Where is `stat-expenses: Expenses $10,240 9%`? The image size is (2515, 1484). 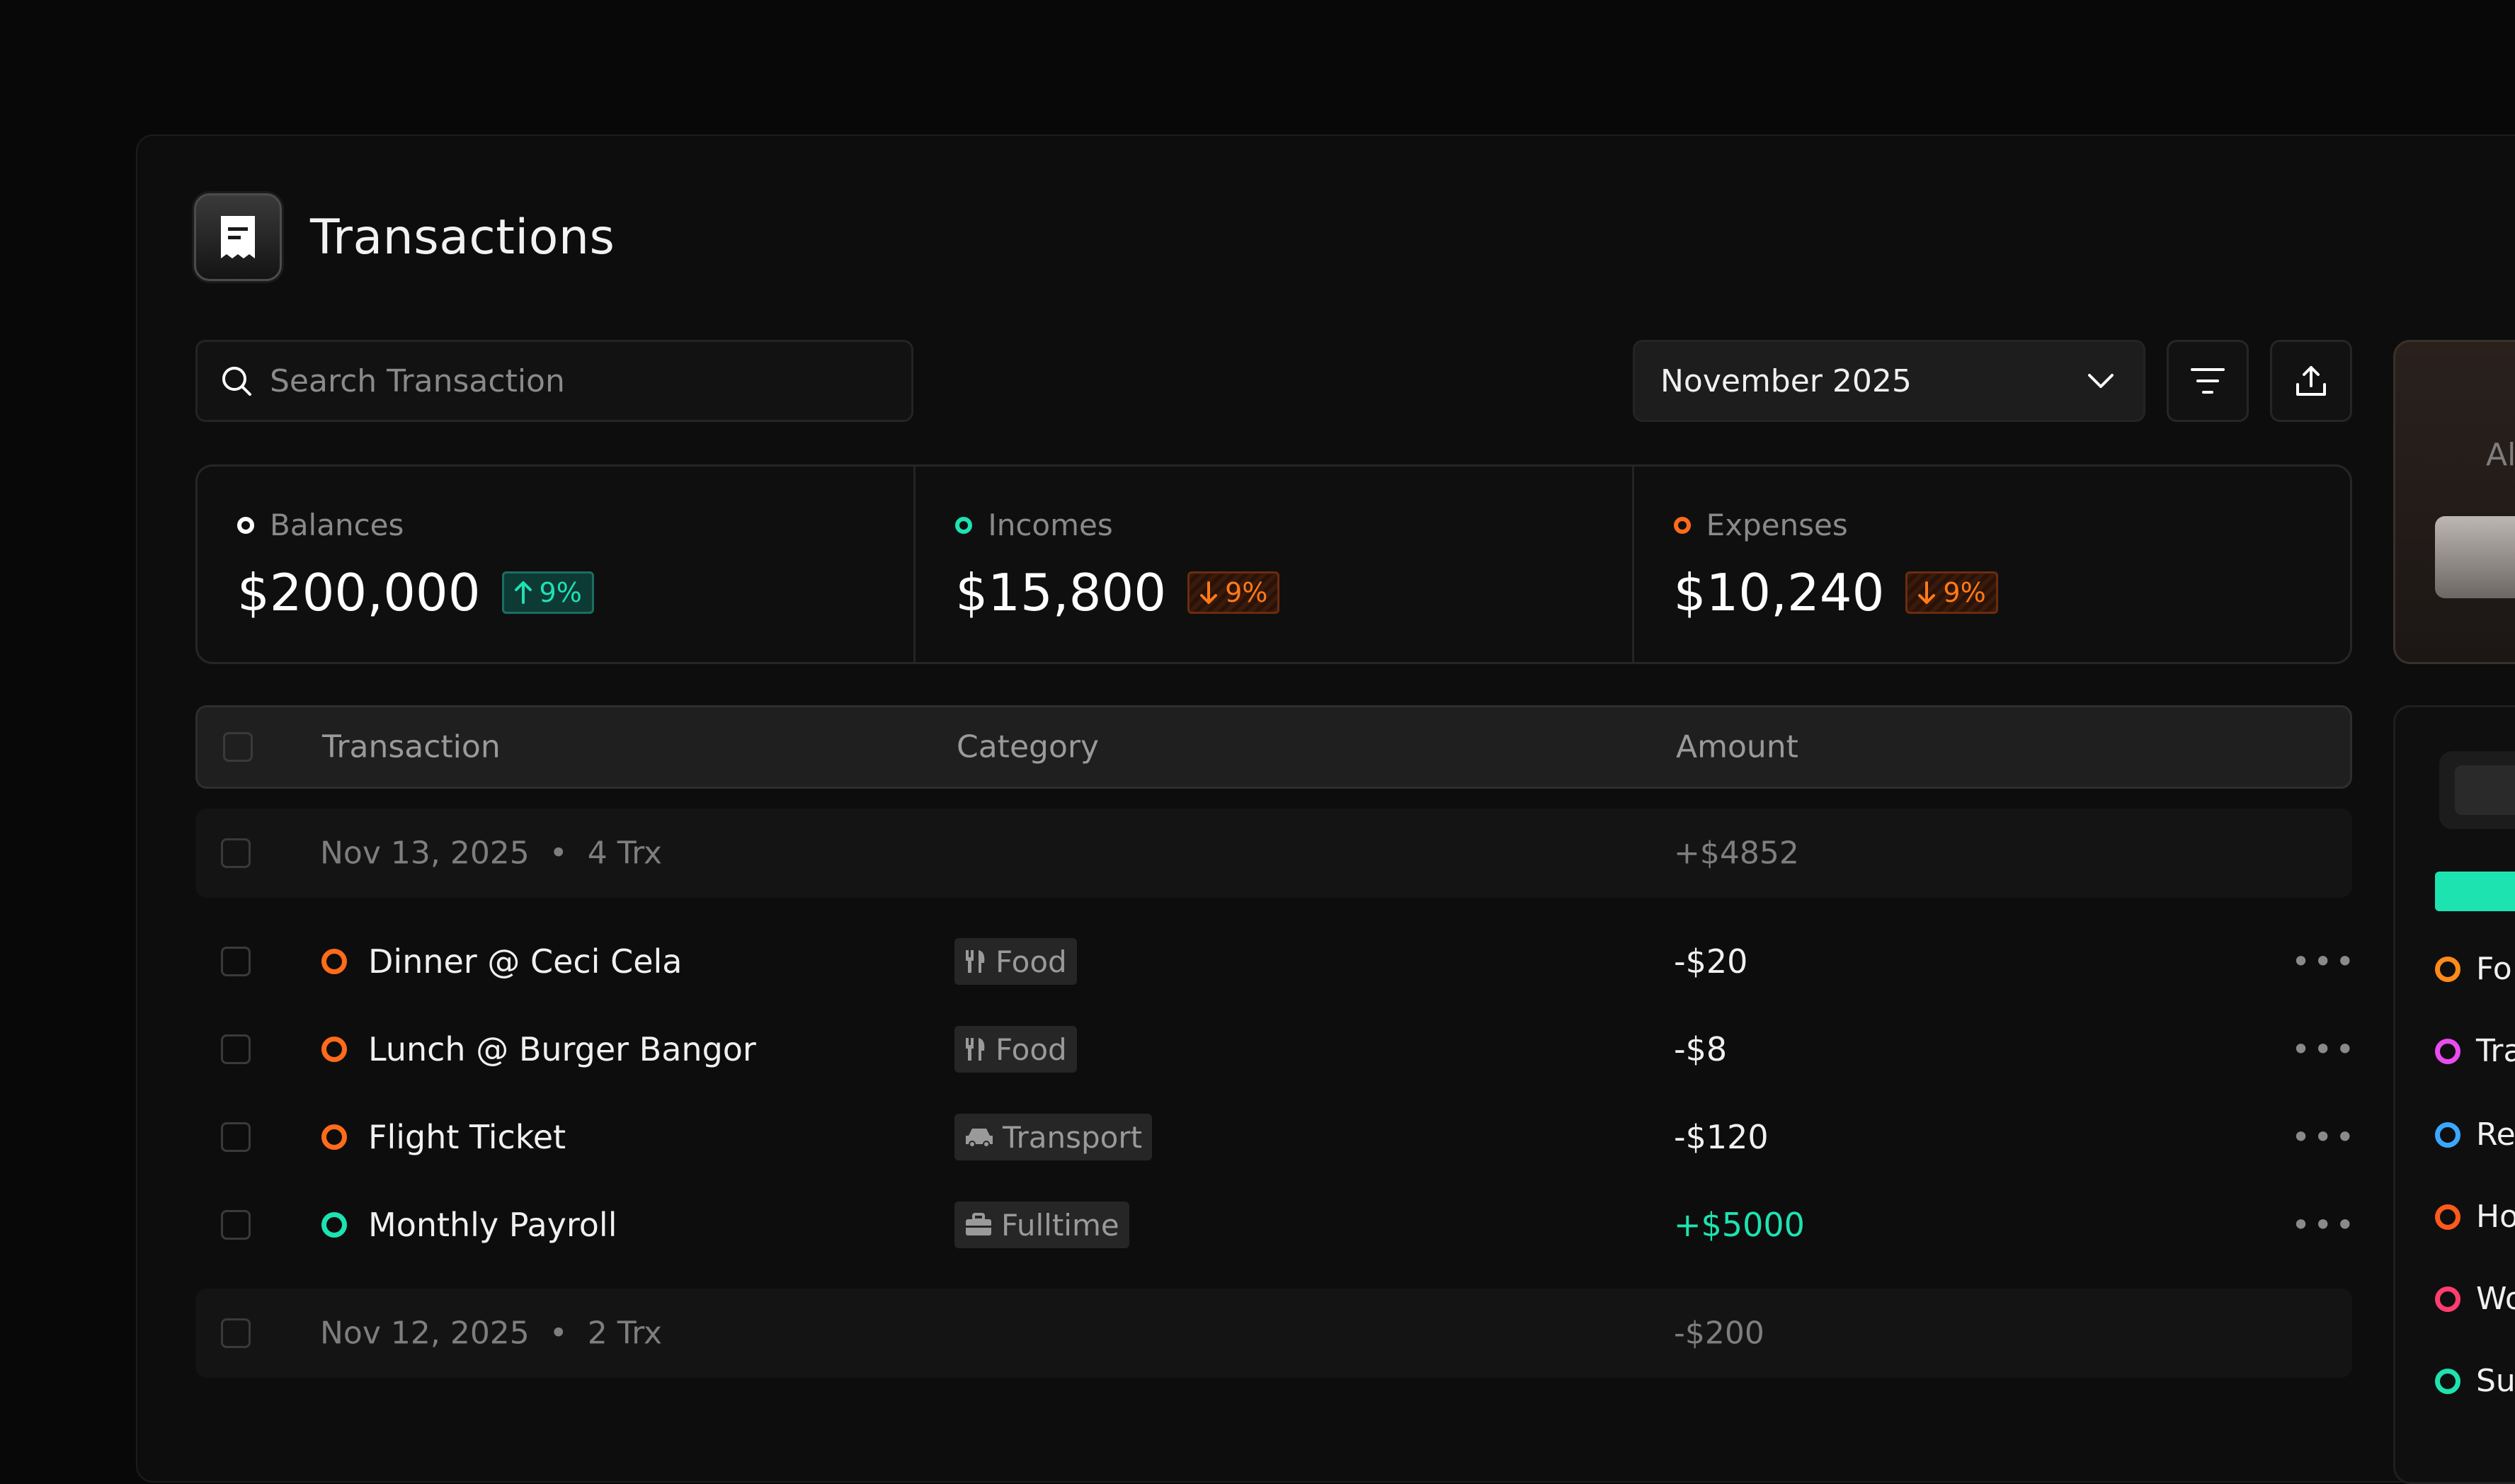 stat-expenses: Expenses $10,240 9% is located at coordinates (1992, 564).